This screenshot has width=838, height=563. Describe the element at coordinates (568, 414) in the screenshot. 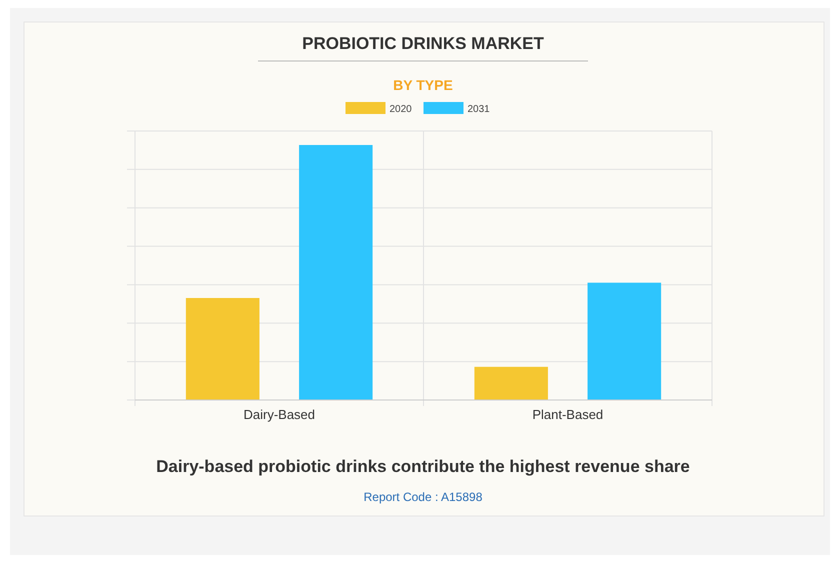

I see `x-tick-label: Plant-Based` at that location.